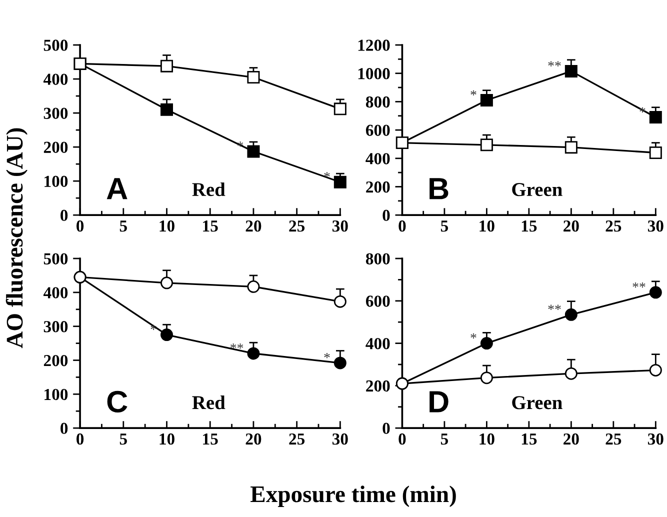 The height and width of the screenshot is (517, 667). What do you see at coordinates (117, 189) in the screenshot?
I see `annotation: A` at bounding box center [117, 189].